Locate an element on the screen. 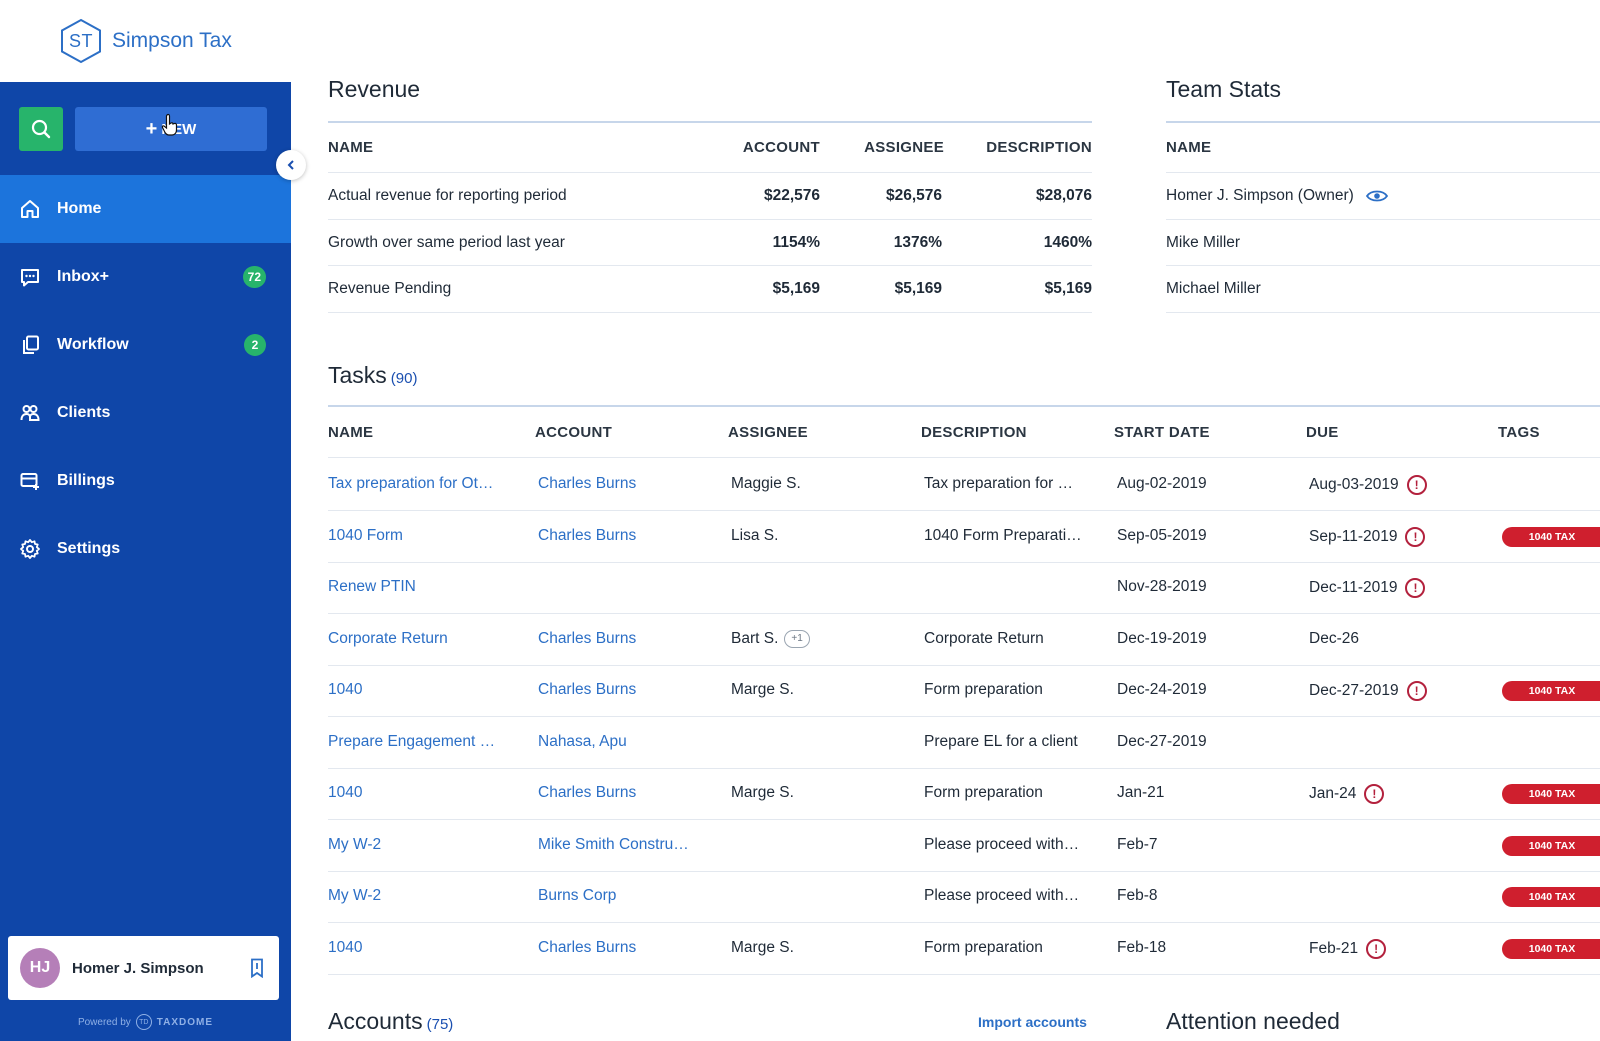  tasks-header-name: NAME is located at coordinates (351, 432).